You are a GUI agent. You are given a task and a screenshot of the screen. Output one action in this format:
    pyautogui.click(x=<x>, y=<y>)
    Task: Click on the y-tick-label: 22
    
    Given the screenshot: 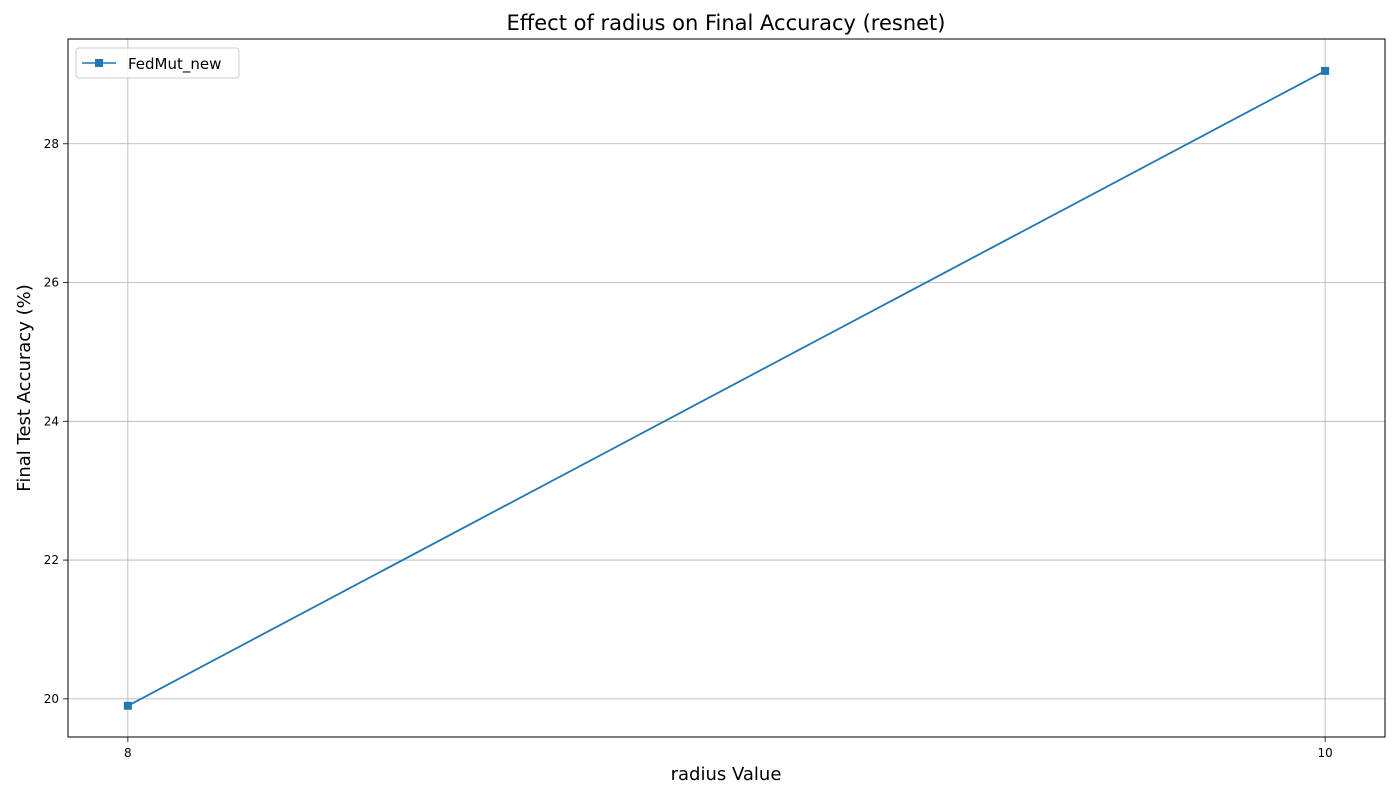 What is the action you would take?
    pyautogui.click(x=51, y=560)
    